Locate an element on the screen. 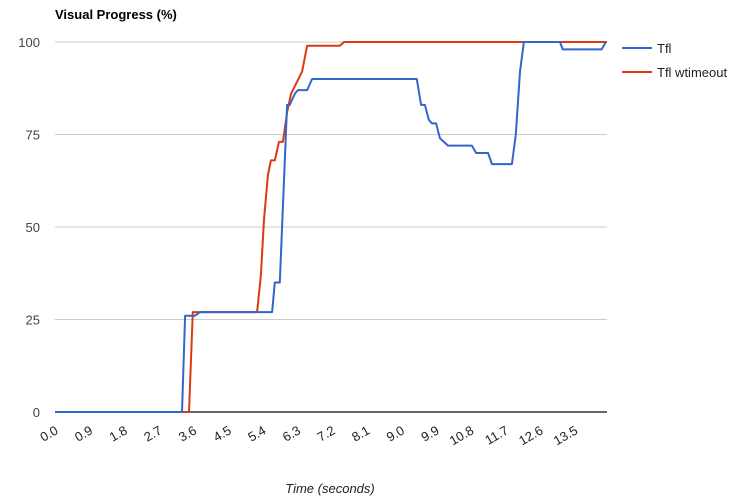  x-tick-label: 12.6 is located at coordinates (530, 436).